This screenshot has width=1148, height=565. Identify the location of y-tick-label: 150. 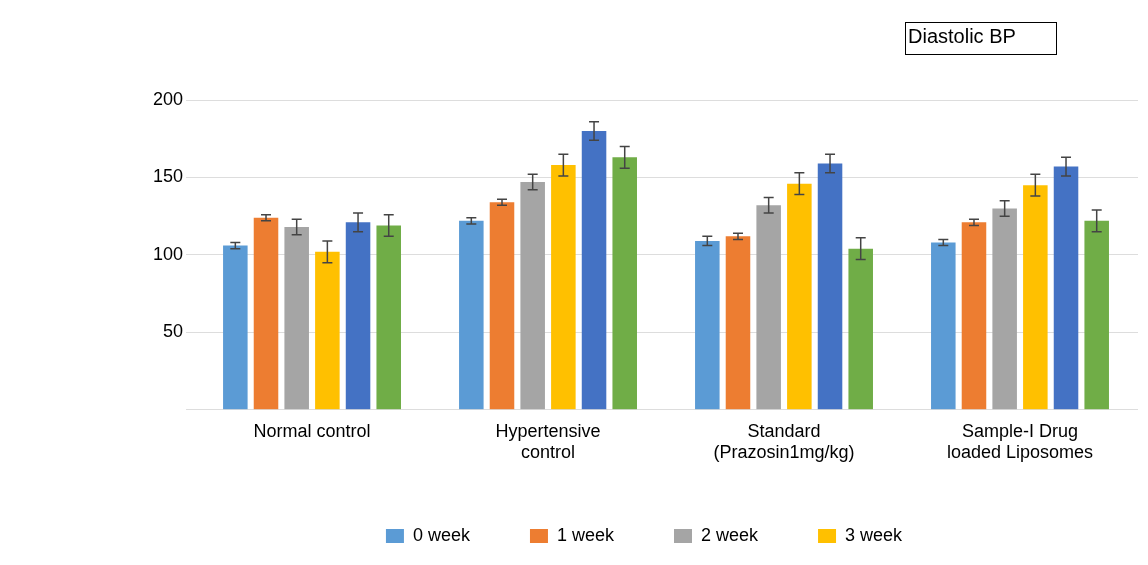
(168, 176).